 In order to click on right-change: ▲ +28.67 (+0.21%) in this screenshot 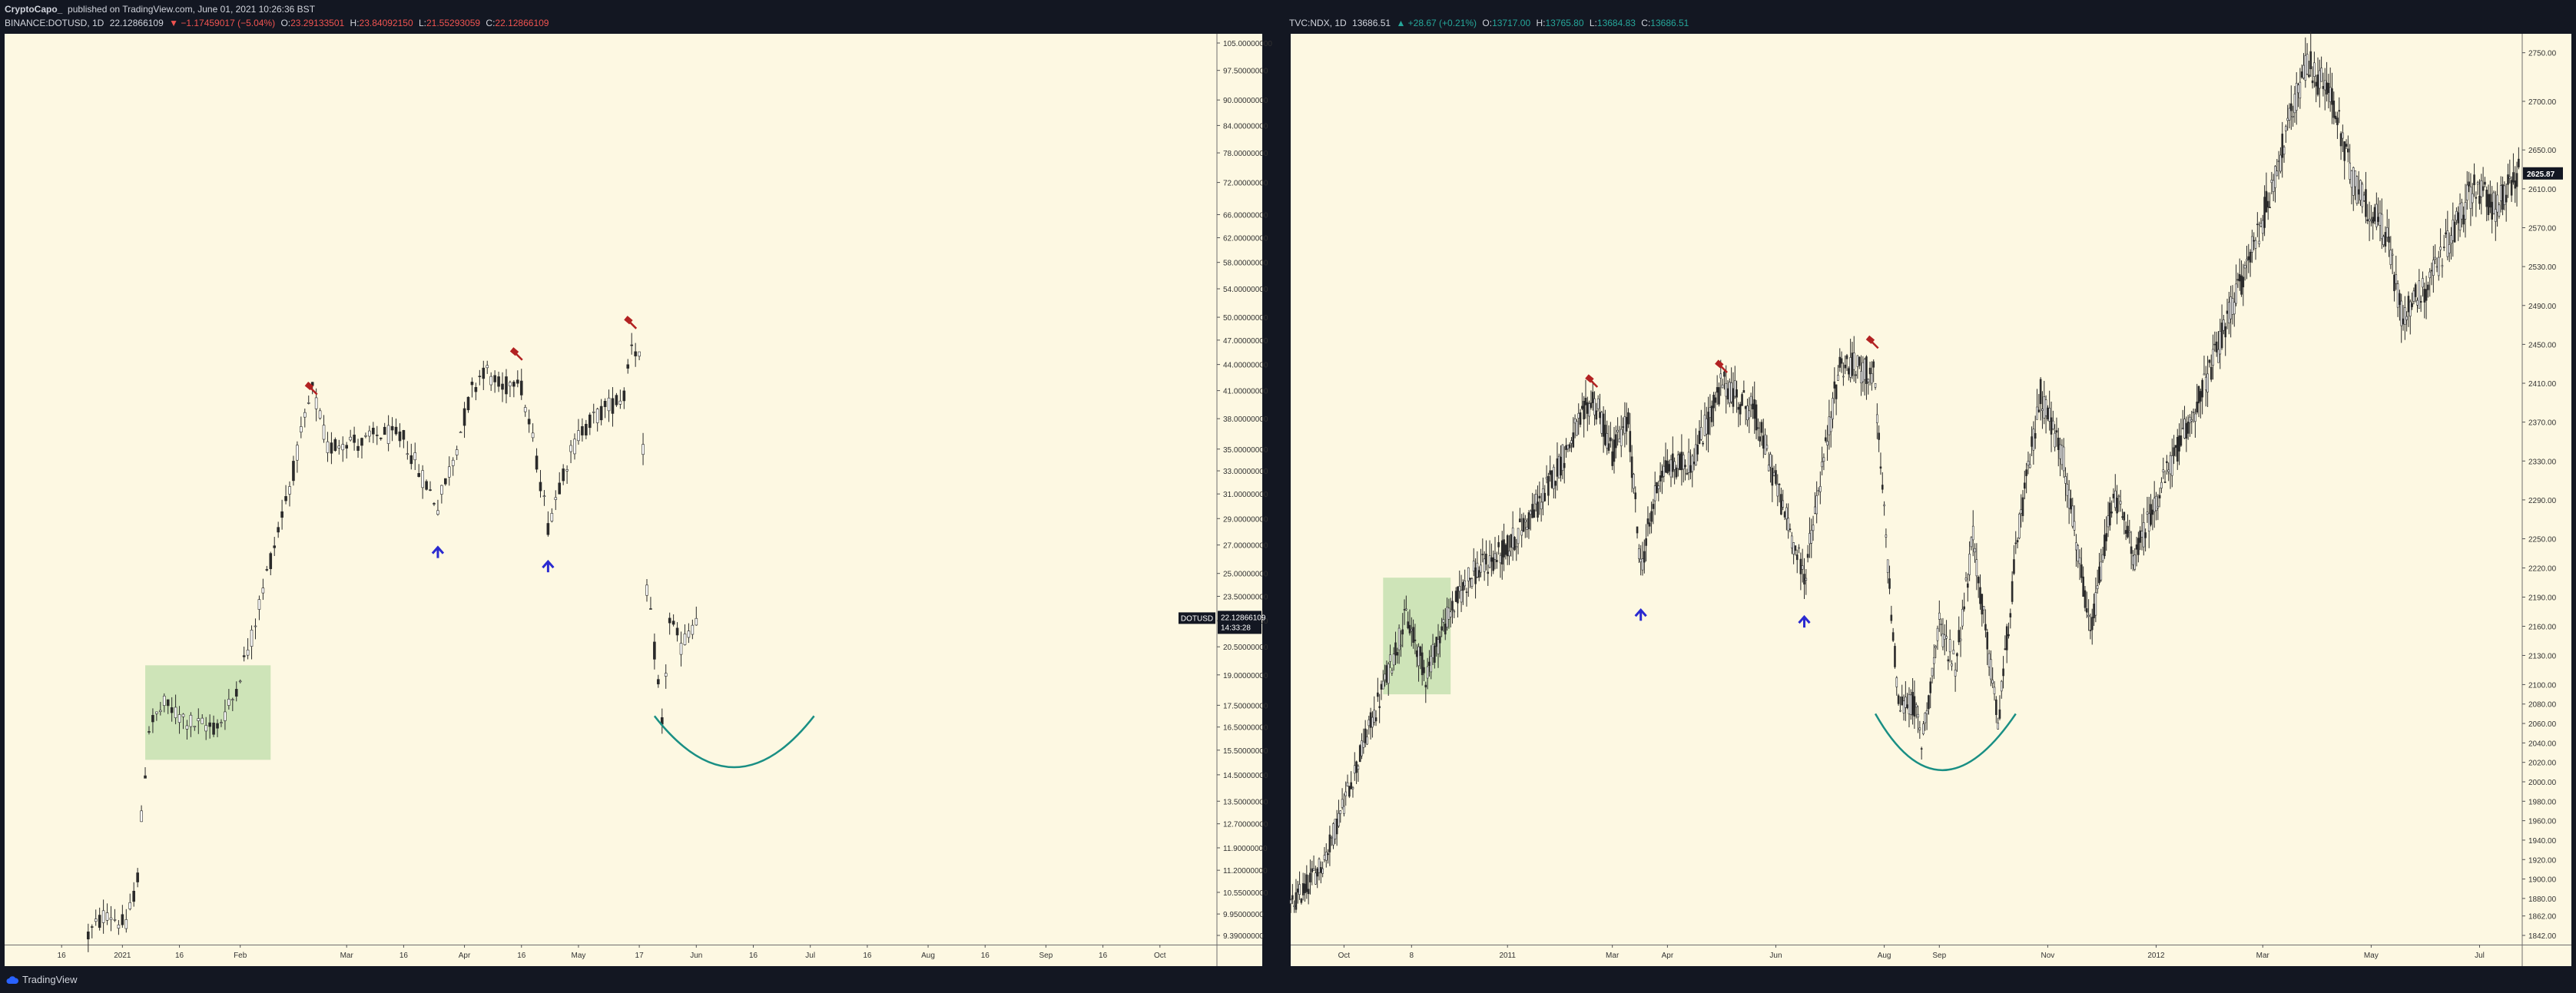, I will do `click(1436, 23)`.